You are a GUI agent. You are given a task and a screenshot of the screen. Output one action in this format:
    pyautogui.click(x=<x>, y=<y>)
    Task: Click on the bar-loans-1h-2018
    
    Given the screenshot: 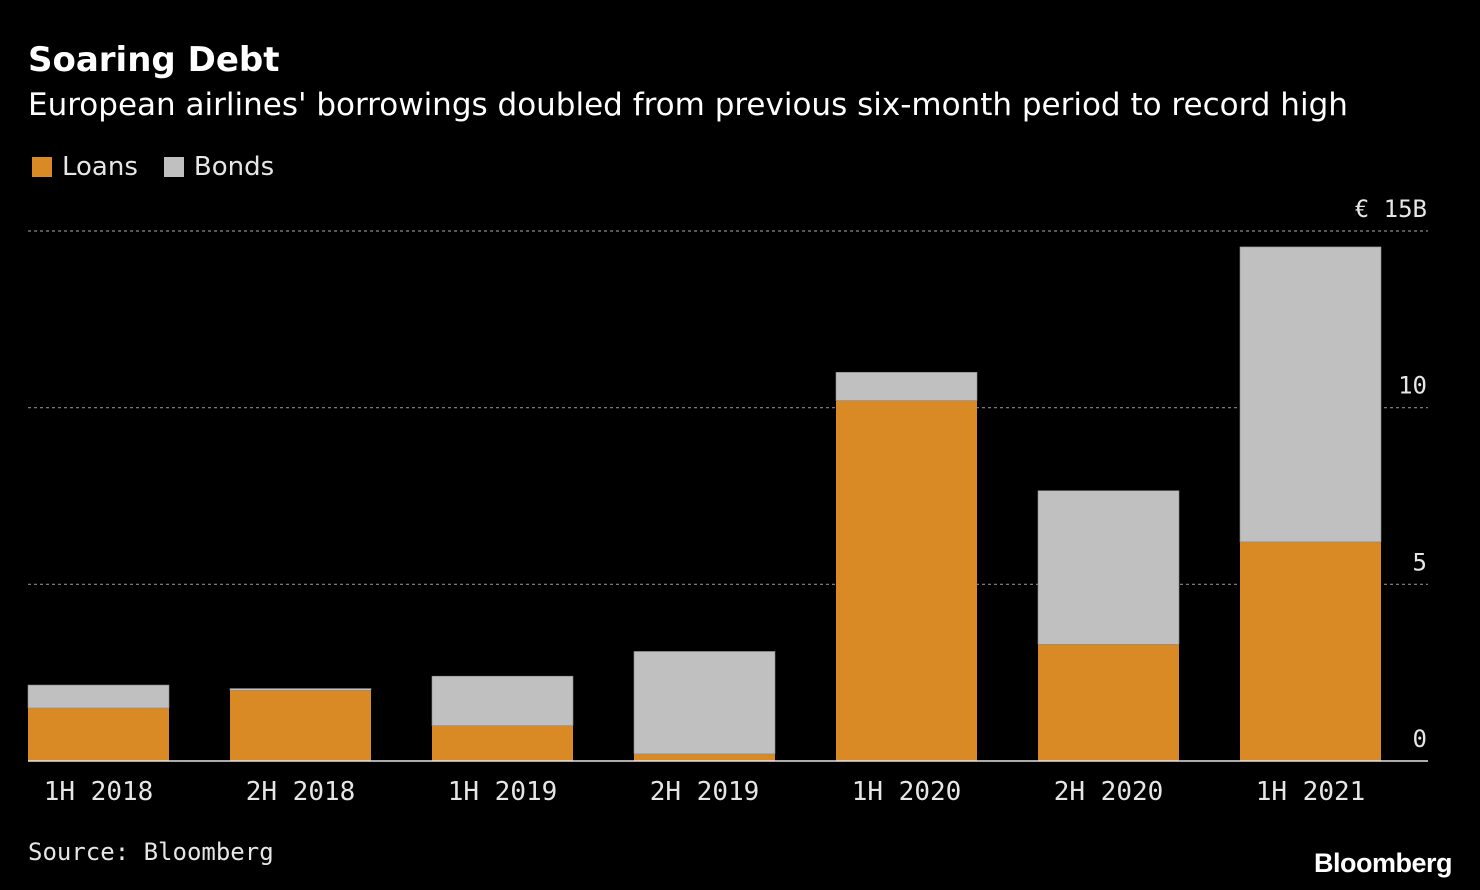 What is the action you would take?
    pyautogui.click(x=98, y=734)
    